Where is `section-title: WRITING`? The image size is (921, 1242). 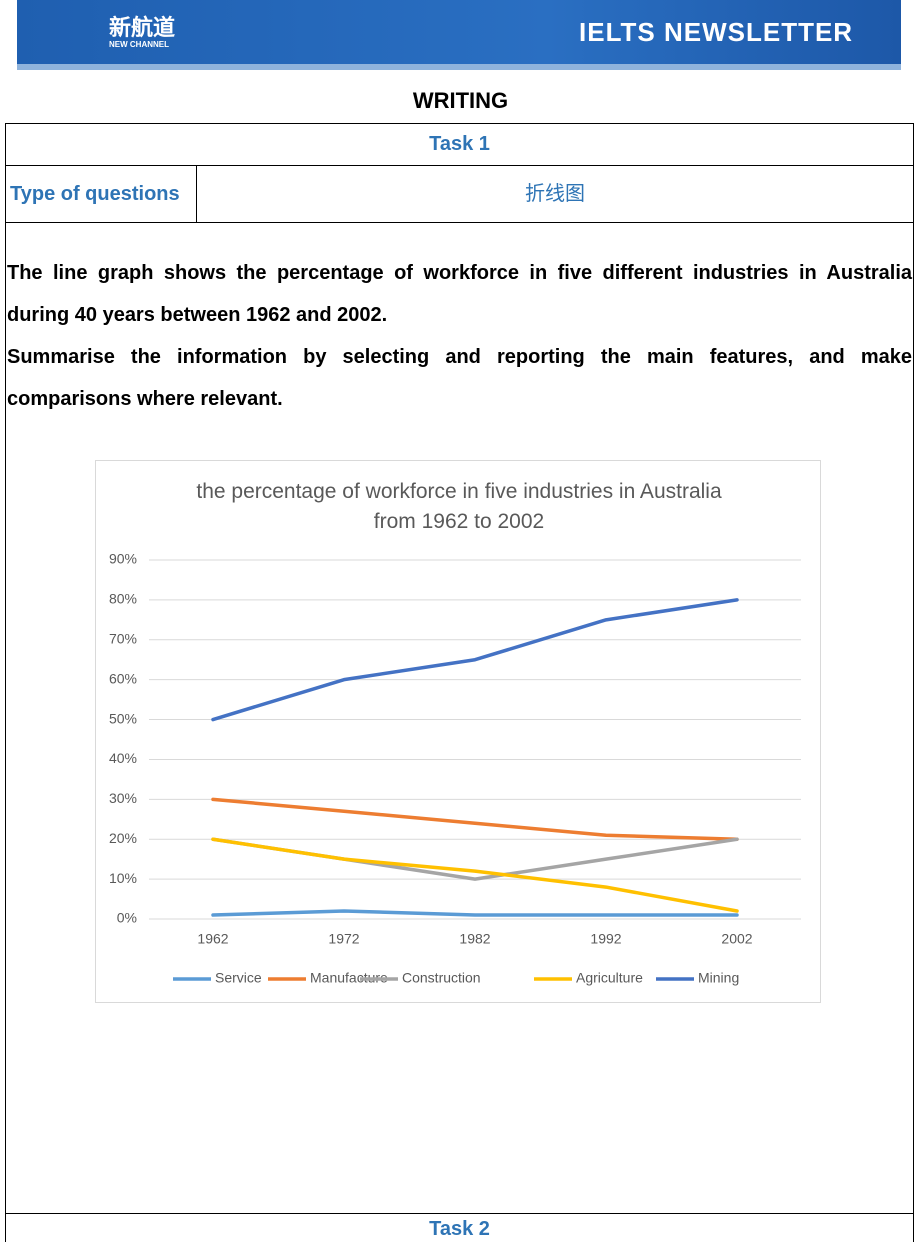 section-title: WRITING is located at coordinates (460, 100).